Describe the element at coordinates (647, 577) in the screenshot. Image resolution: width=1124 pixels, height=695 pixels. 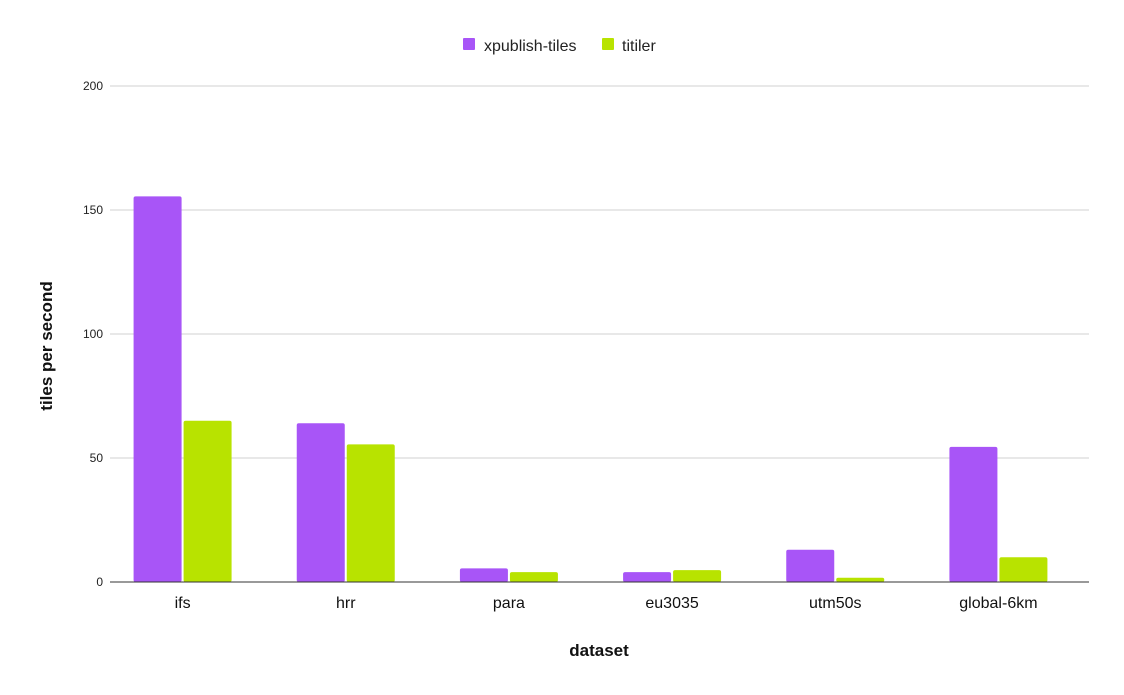
I see `bar-xpublish-tiles-eu3035` at that location.